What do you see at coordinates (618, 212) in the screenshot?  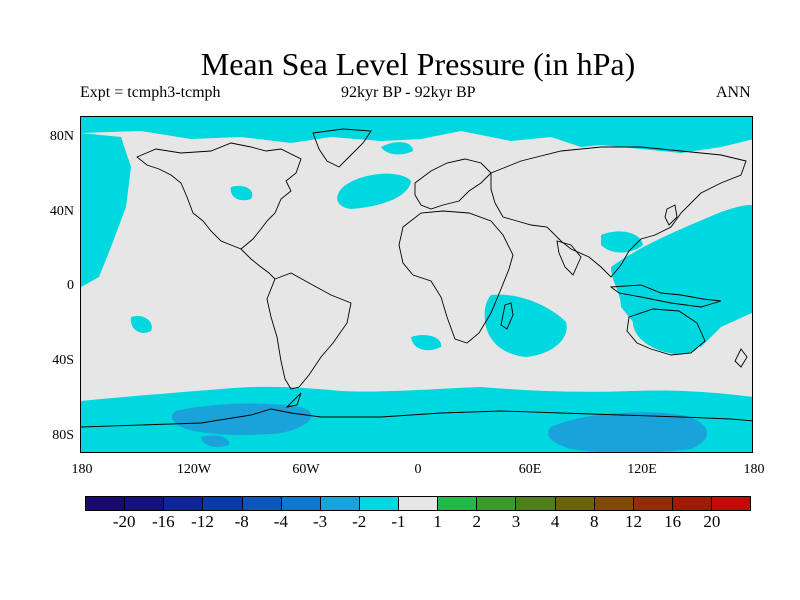 I see `asia-coastline` at bounding box center [618, 212].